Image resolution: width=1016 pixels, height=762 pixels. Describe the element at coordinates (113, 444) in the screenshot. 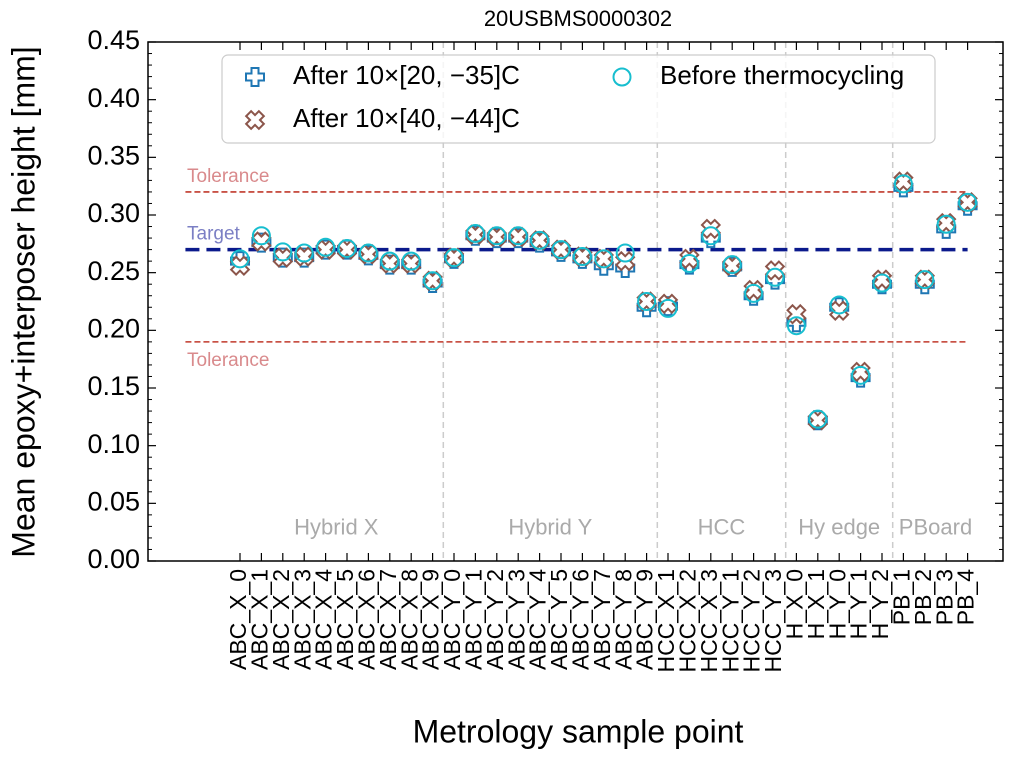

I see `y-tick-label: 0.10` at that location.